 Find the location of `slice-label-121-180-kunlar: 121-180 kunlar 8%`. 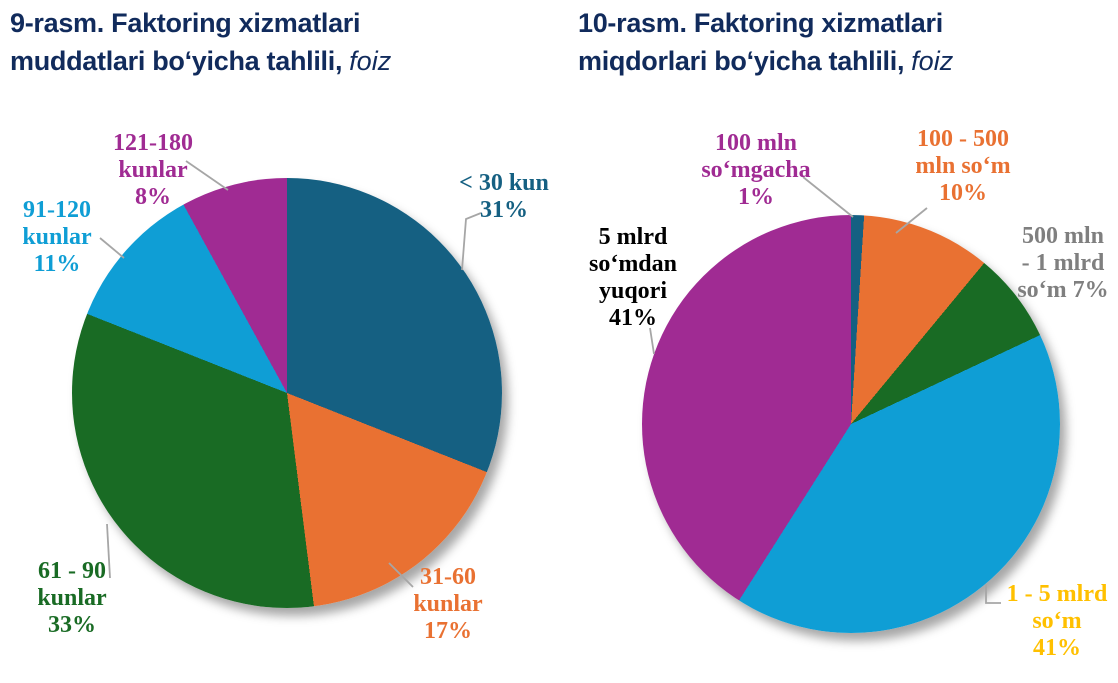

slice-label-121-180-kunlar: 121-180 kunlar 8% is located at coordinates (153, 170).